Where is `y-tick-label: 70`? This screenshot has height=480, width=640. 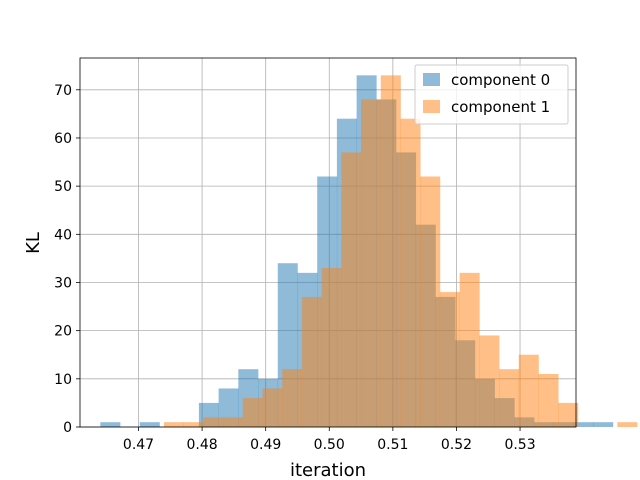 y-tick-label: 70 is located at coordinates (63, 91).